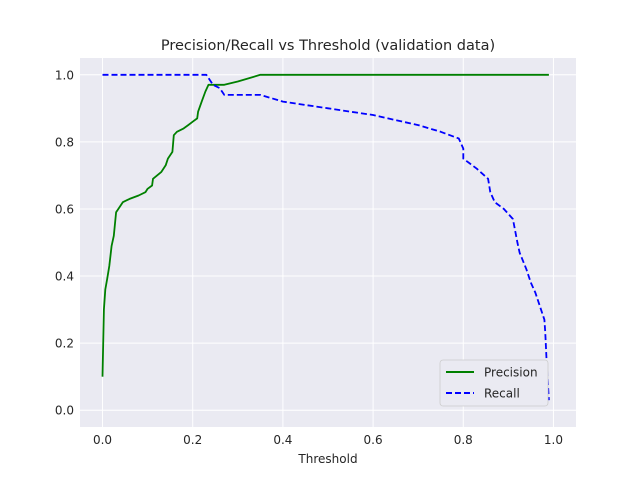 The image size is (640, 480). Describe the element at coordinates (64, 242) in the screenshot. I see `y-tick-labels: 0.0 0.2 0.4 0.6 0.8 1.0` at that location.